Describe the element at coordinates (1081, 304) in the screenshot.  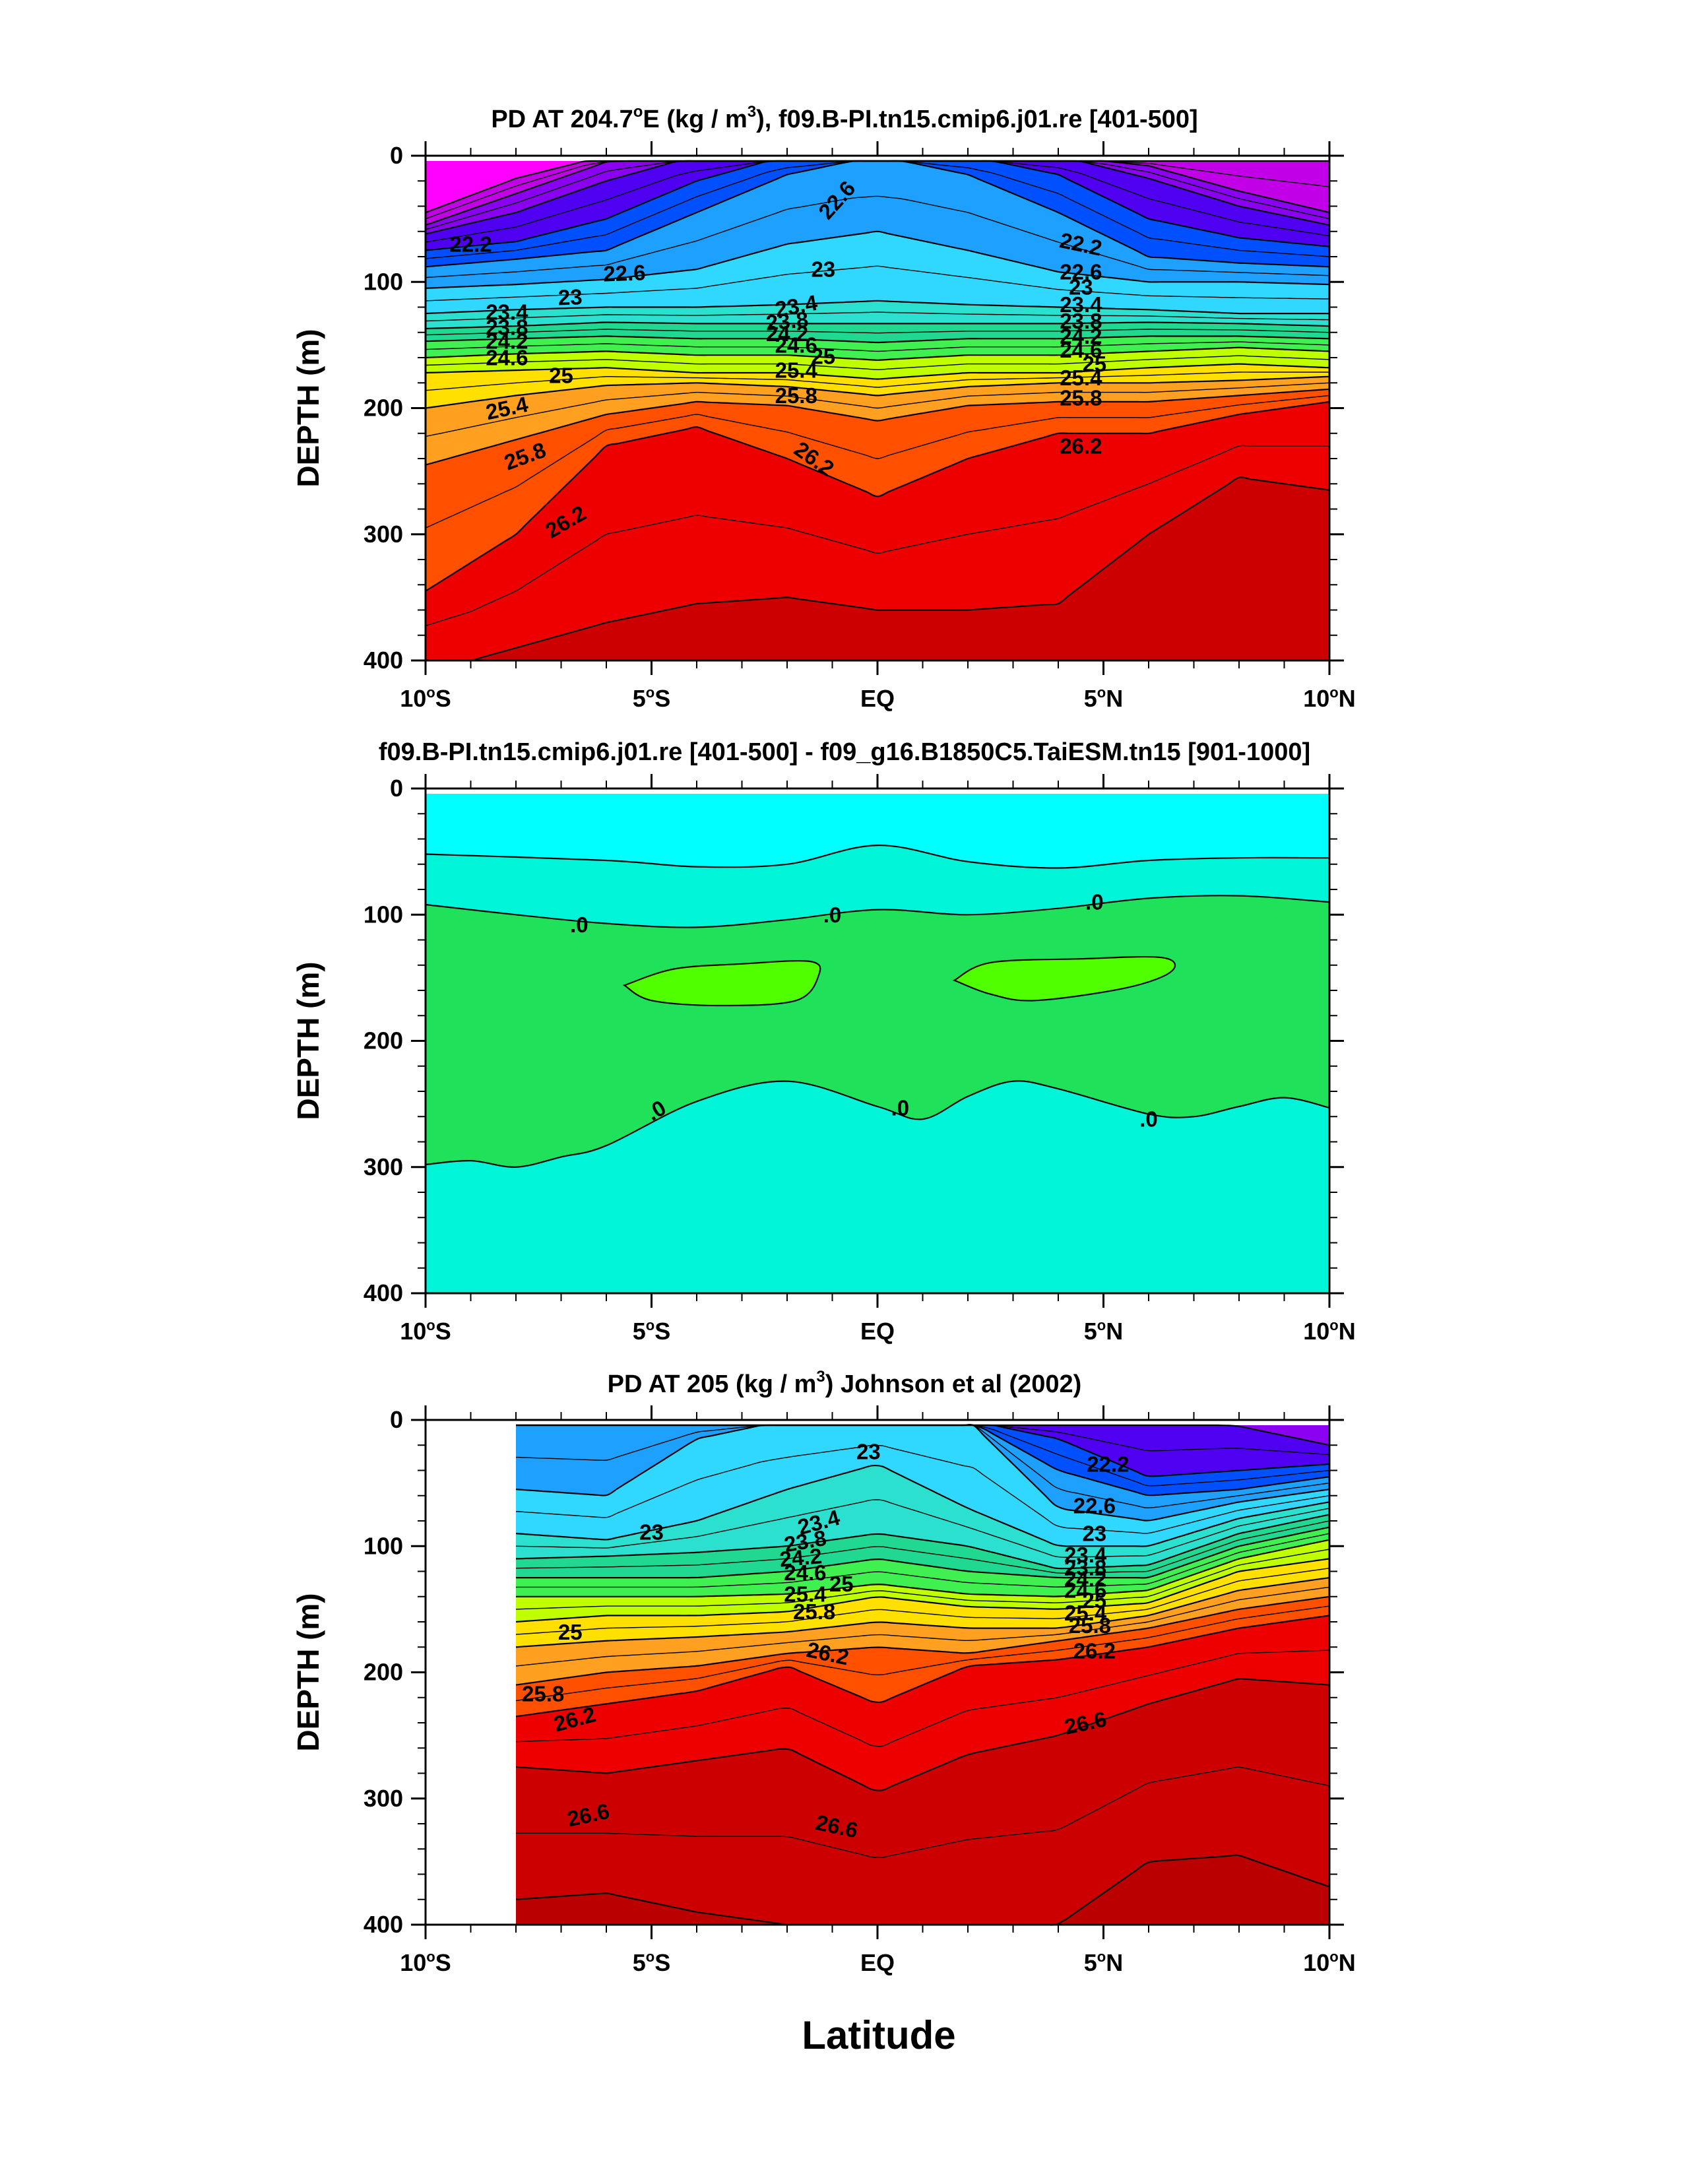
I see `contour-label: 23.4` at that location.